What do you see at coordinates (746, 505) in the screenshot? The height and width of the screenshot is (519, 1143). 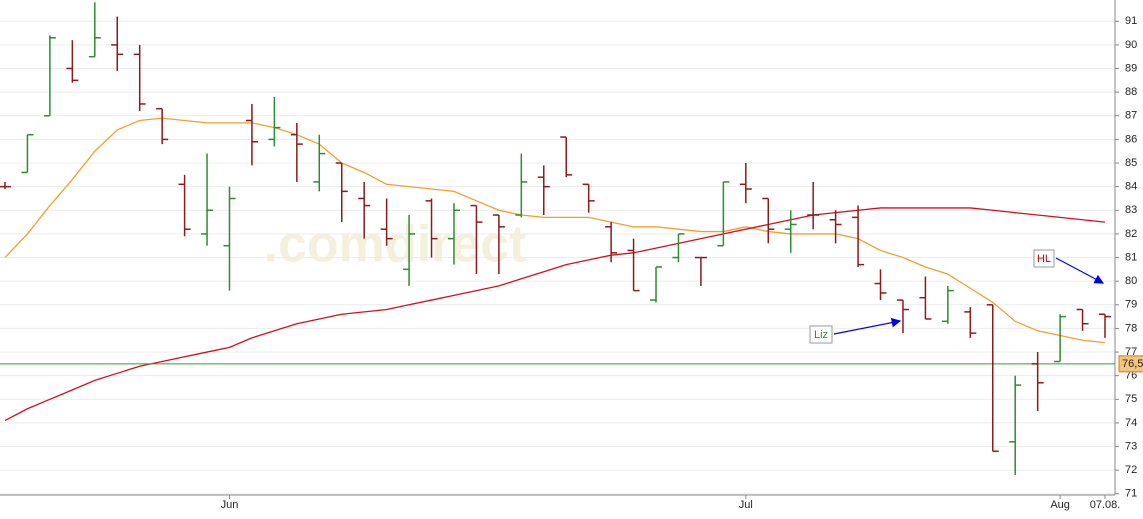 I see `x-tick-label: Jul` at bounding box center [746, 505].